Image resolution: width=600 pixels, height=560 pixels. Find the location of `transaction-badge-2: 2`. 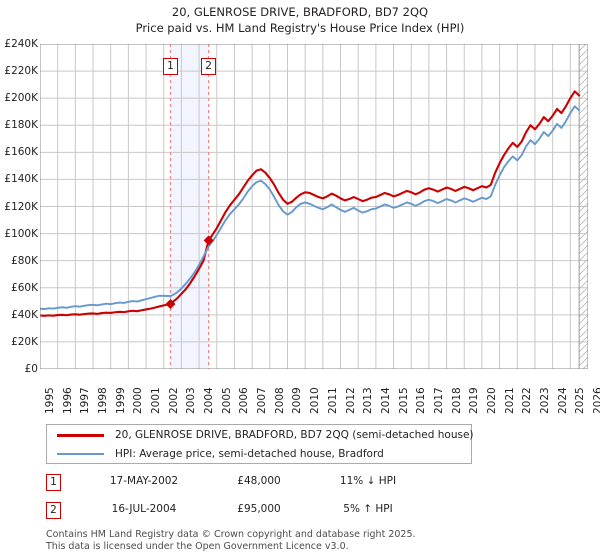

transaction-badge-2: 2 is located at coordinates (53, 510).